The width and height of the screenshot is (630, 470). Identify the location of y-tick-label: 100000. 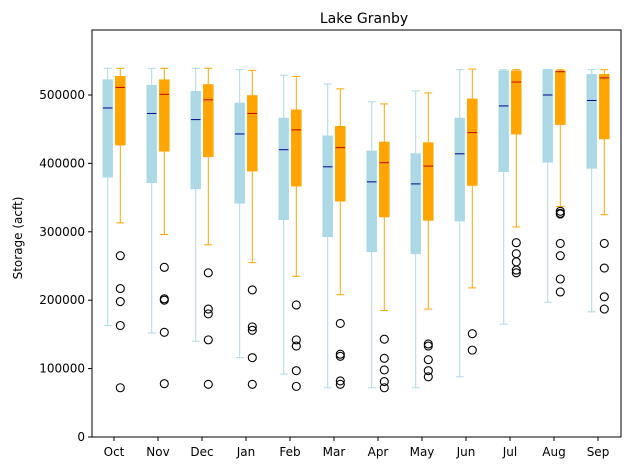
(62, 369).